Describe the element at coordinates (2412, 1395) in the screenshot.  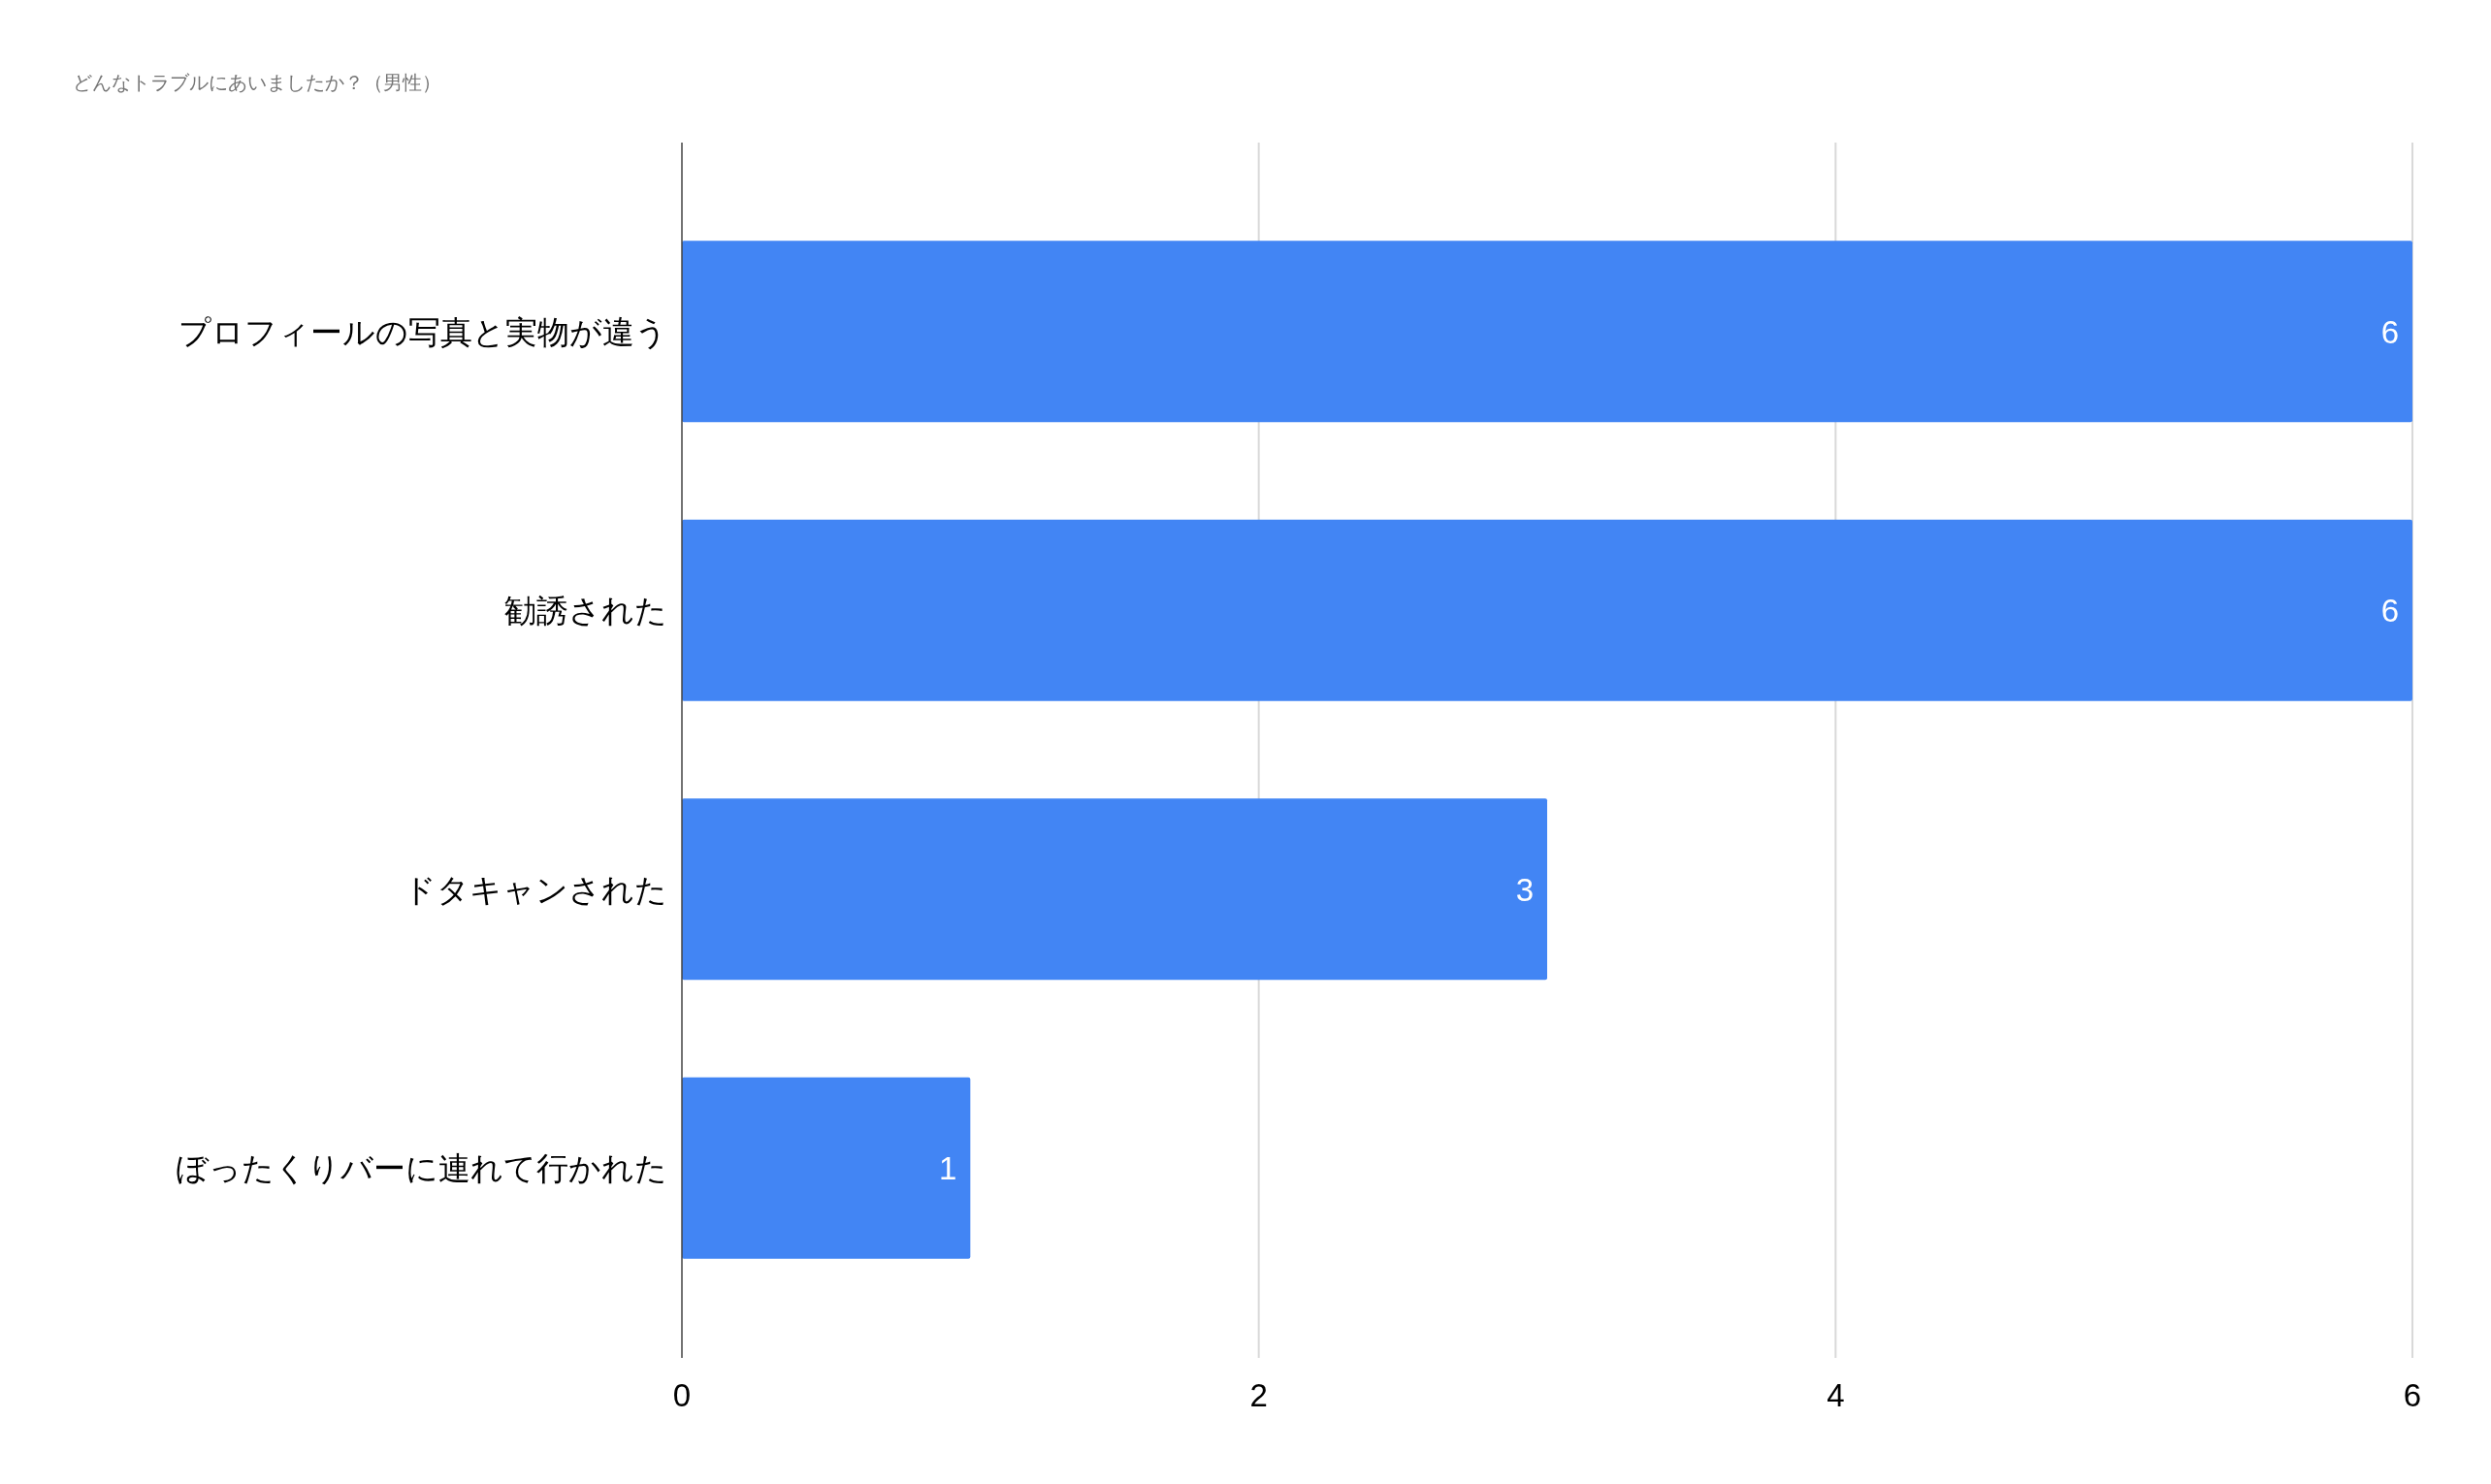
I see `xtick: 6` at that location.